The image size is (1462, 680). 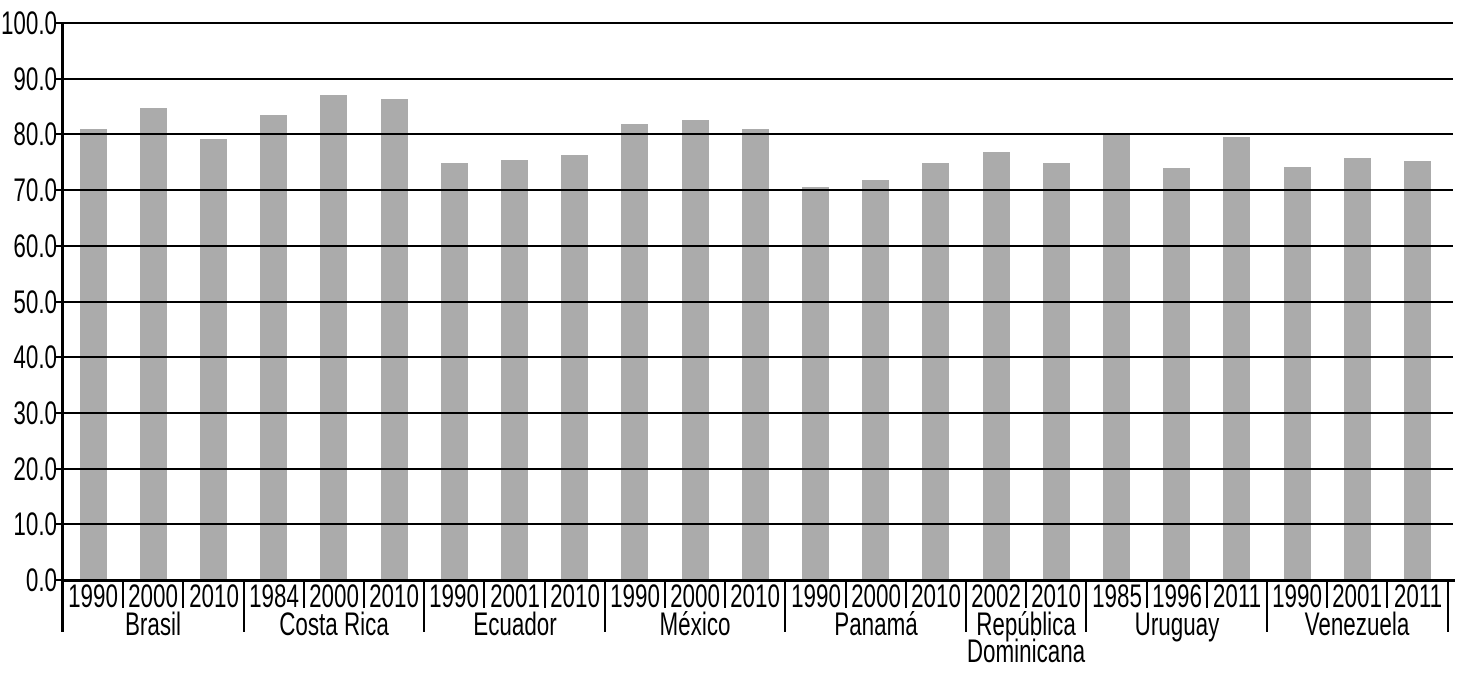 I want to click on y-axis-label: 20.0, so click(x=35, y=468).